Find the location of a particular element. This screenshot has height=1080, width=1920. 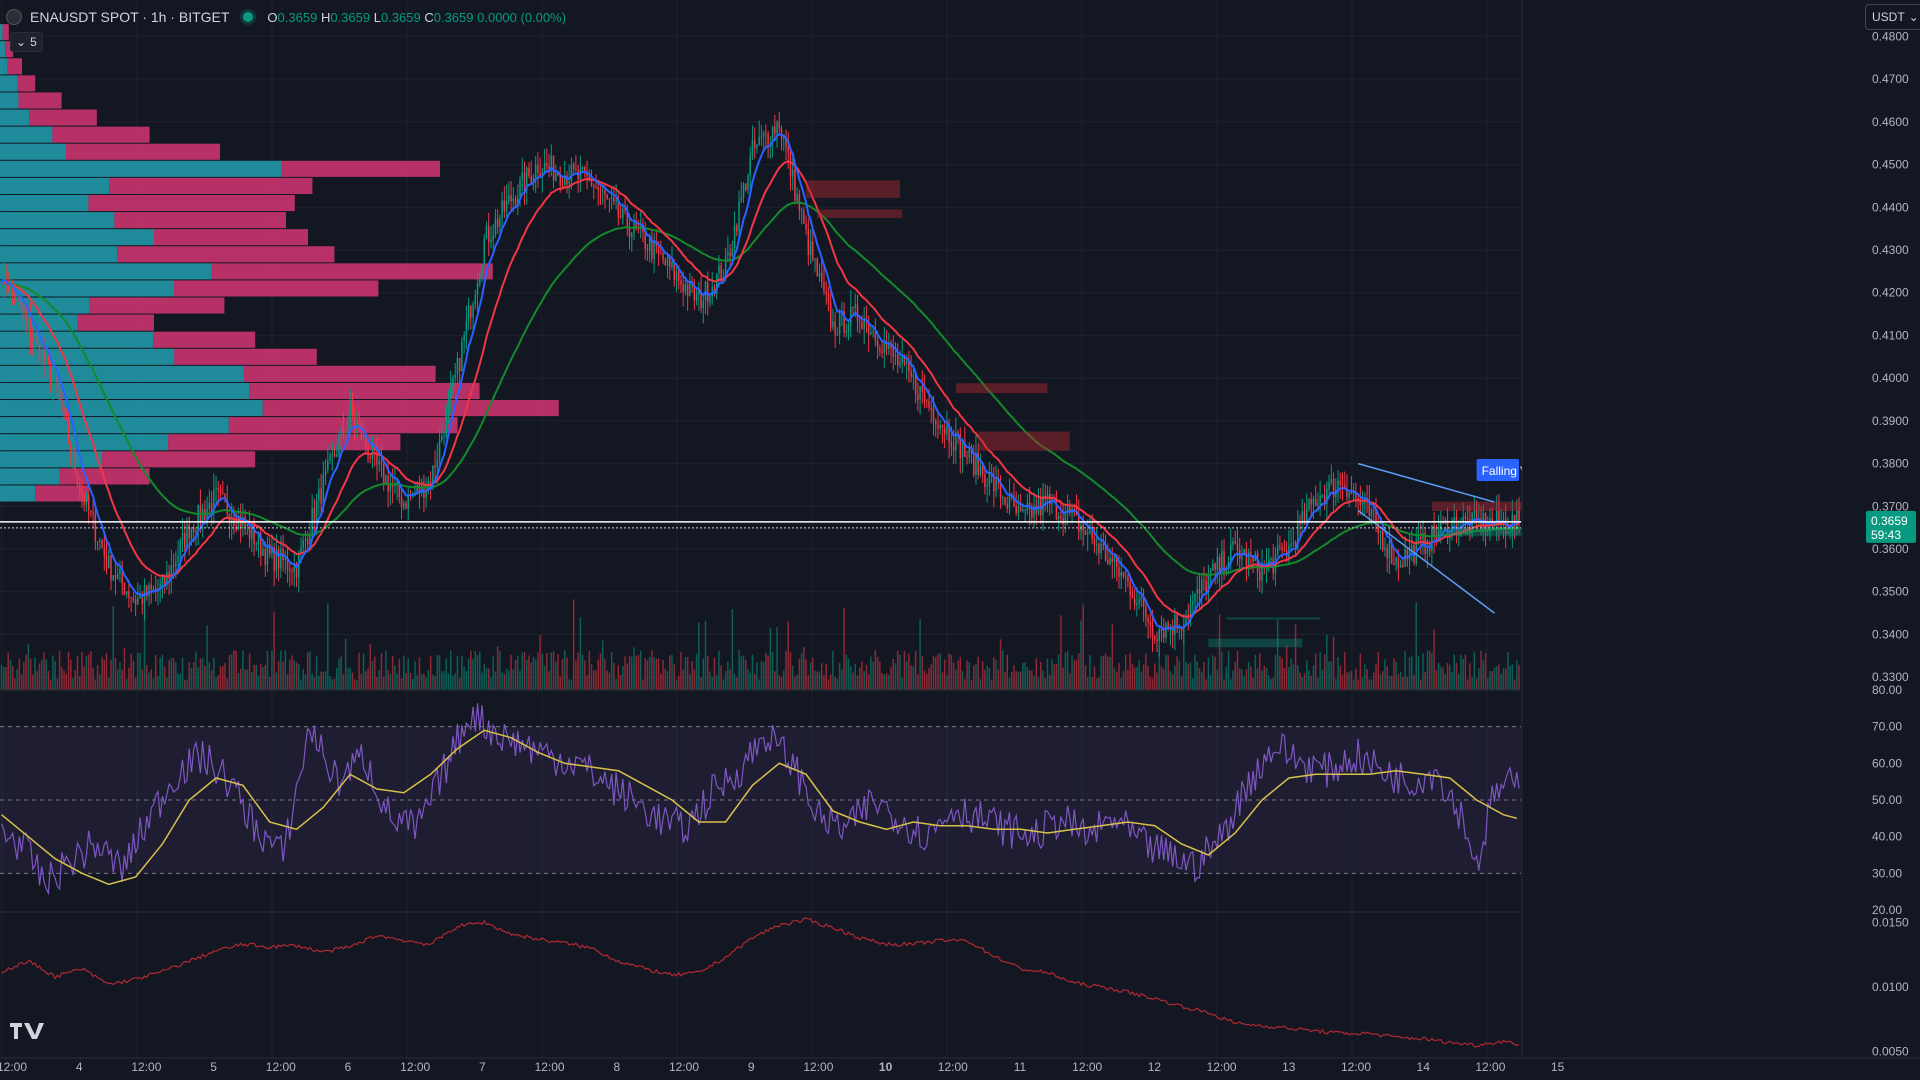

indicators-collapse-button: ⌄ 5 is located at coordinates (26, 42).